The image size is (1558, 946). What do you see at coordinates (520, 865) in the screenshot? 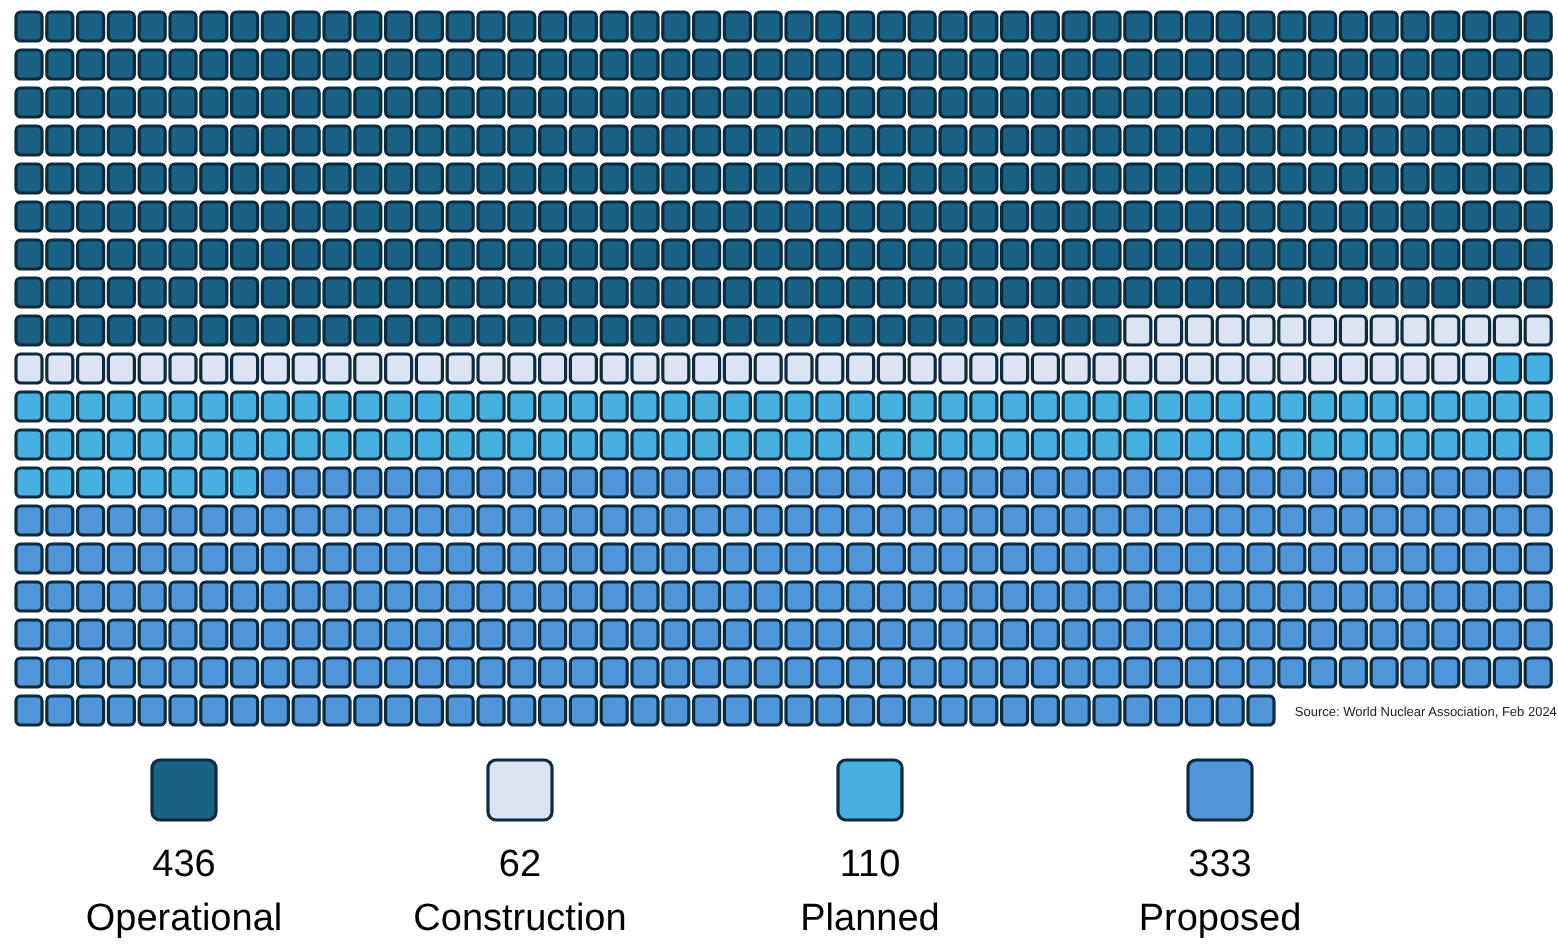
I see `data-label: 62` at bounding box center [520, 865].